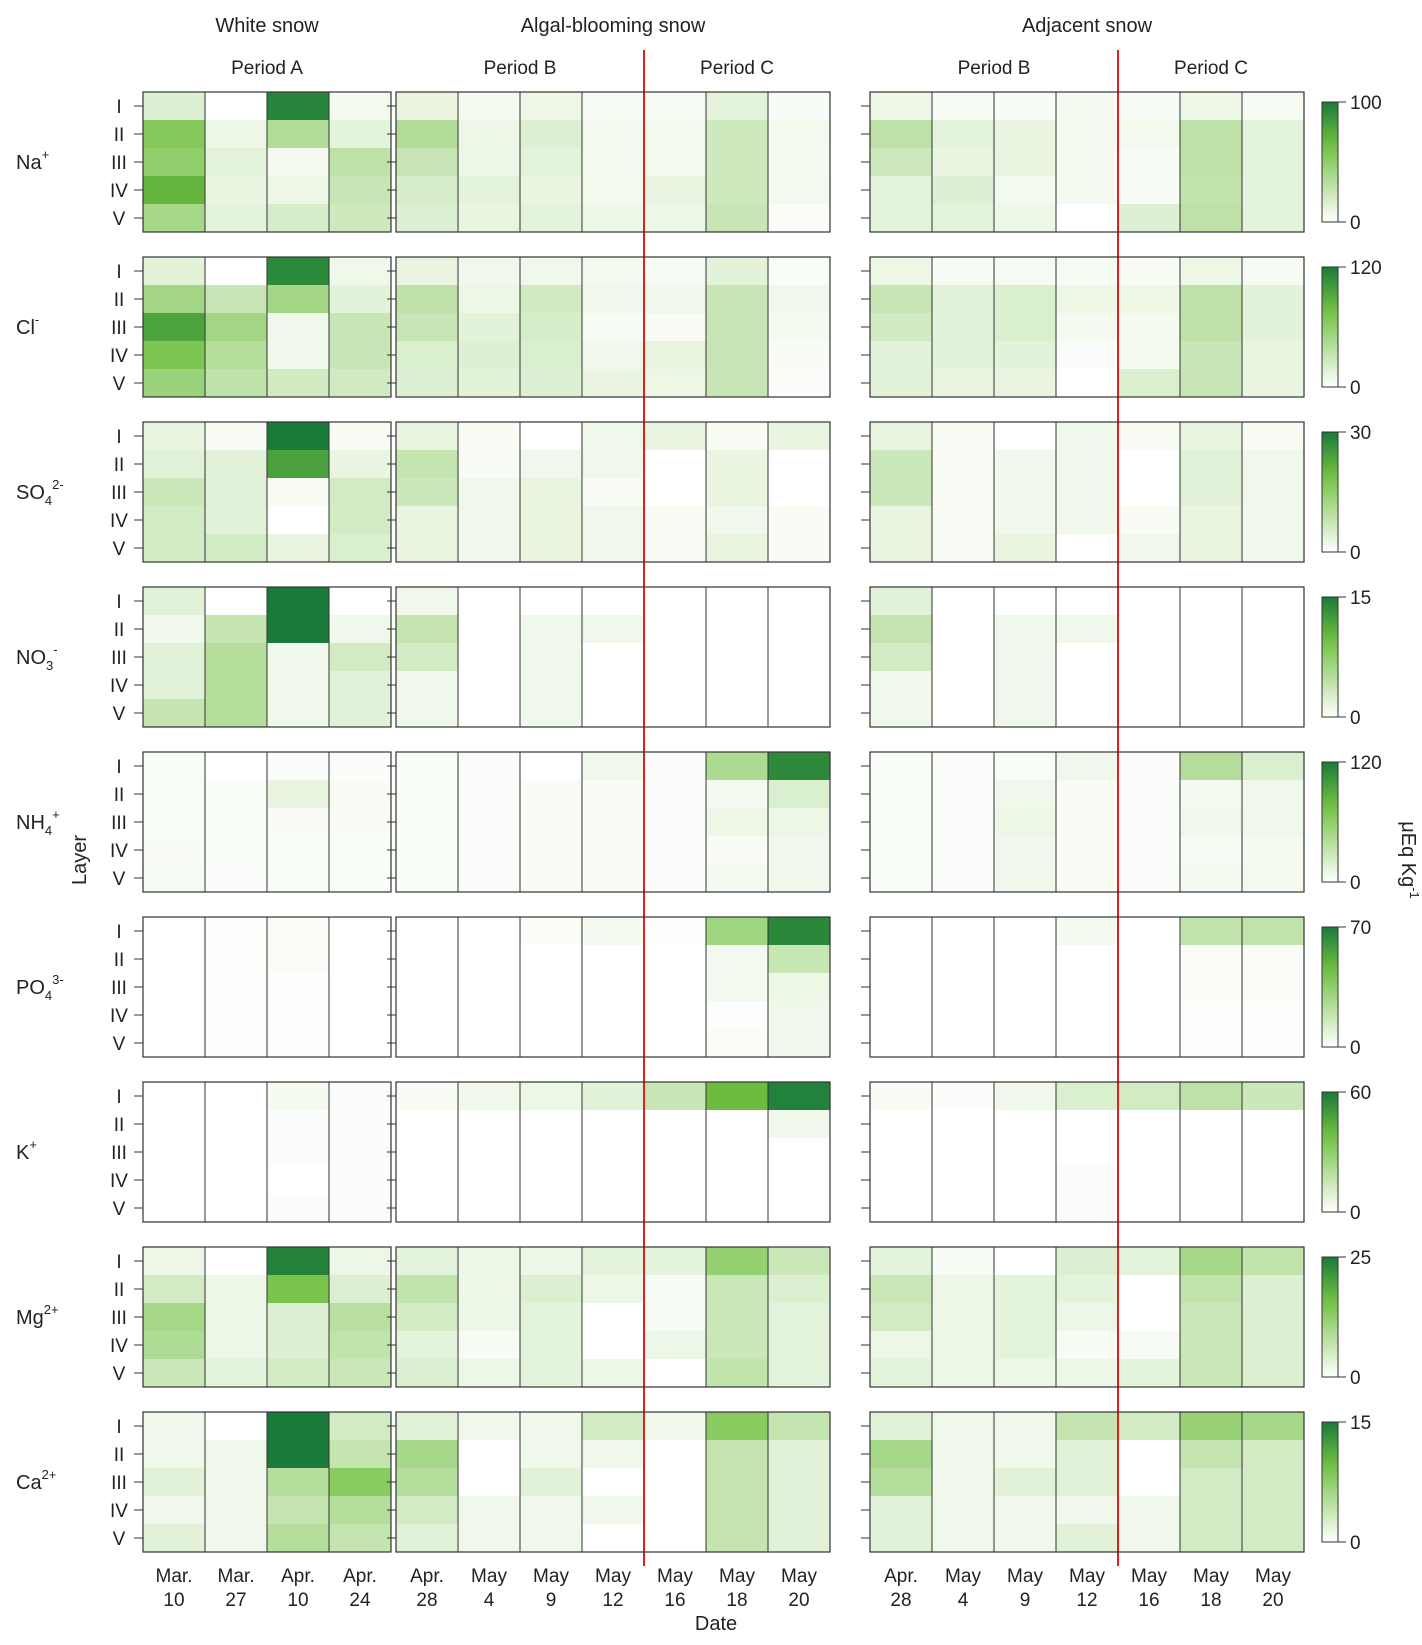  Describe the element at coordinates (36, 1480) in the screenshot. I see `ion-label: Ca2+` at that location.